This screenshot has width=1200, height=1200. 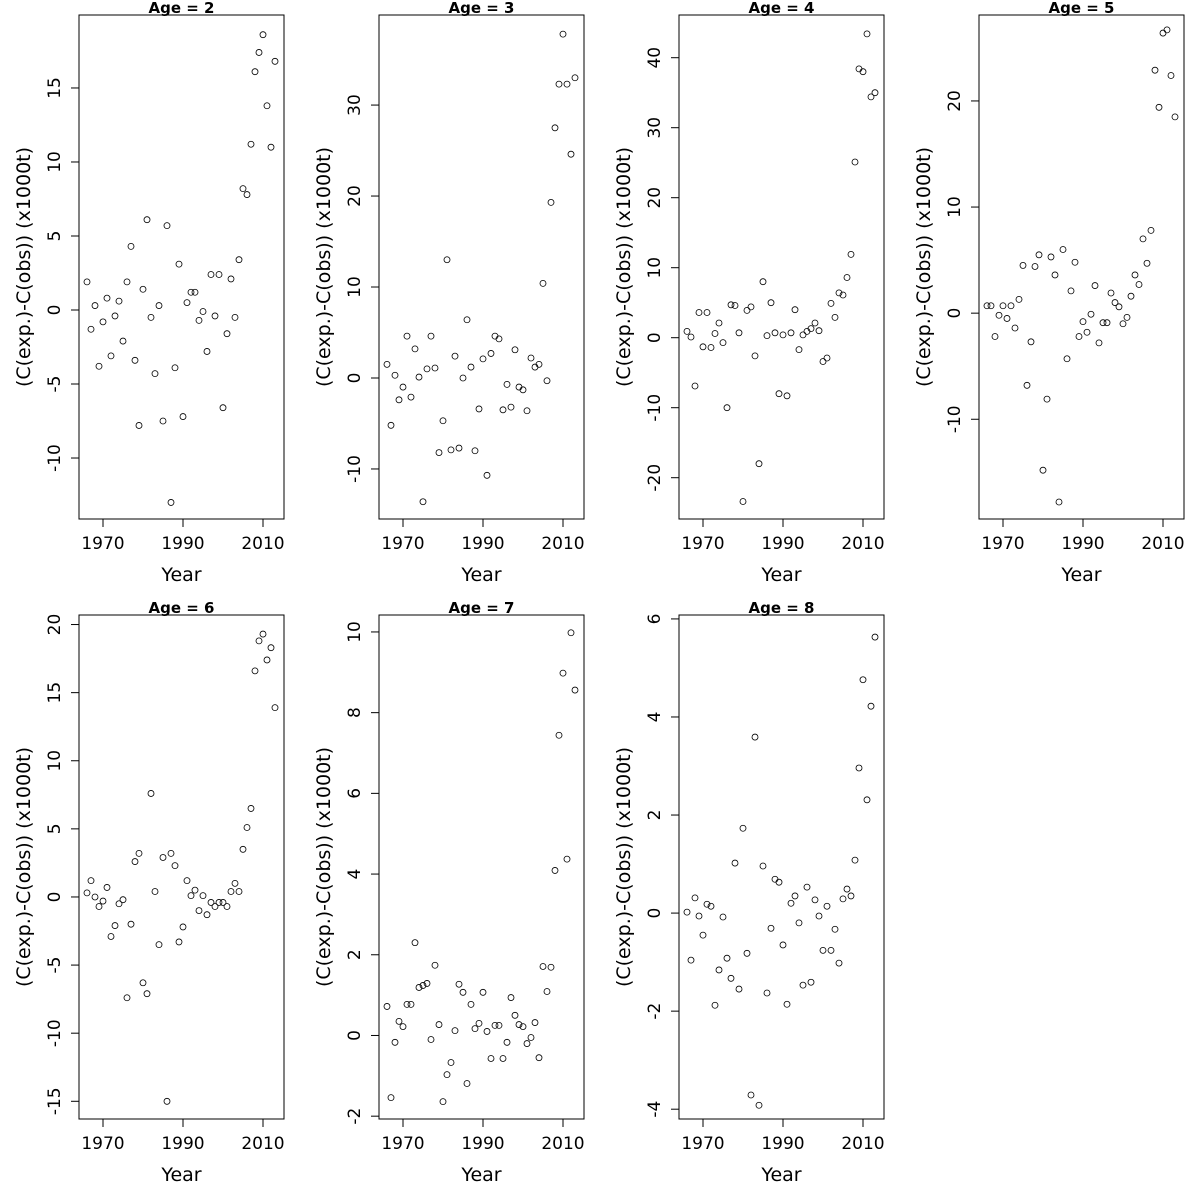 I want to click on y-tick-label: 15, so click(x=55, y=693).